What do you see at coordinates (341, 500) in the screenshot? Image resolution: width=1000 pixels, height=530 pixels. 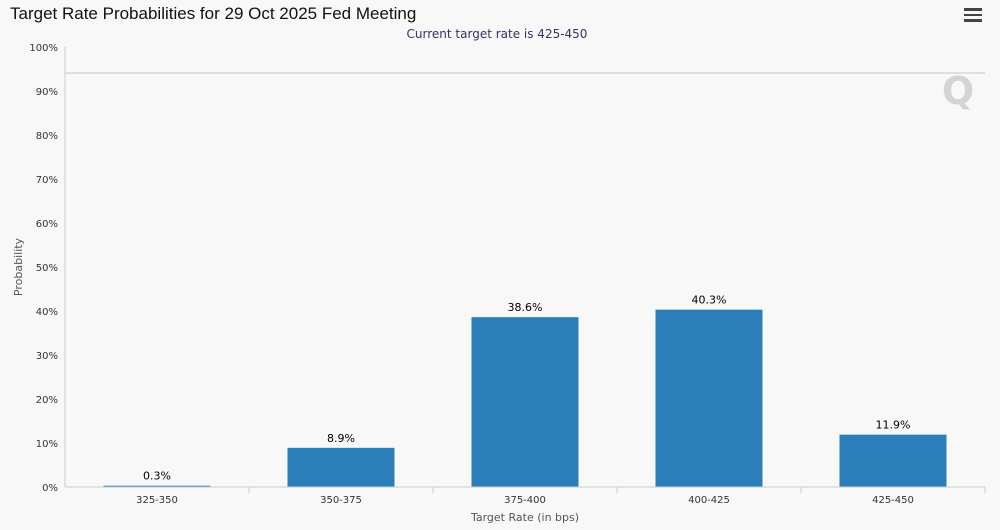 I see `x-tick-label: 350-375` at bounding box center [341, 500].